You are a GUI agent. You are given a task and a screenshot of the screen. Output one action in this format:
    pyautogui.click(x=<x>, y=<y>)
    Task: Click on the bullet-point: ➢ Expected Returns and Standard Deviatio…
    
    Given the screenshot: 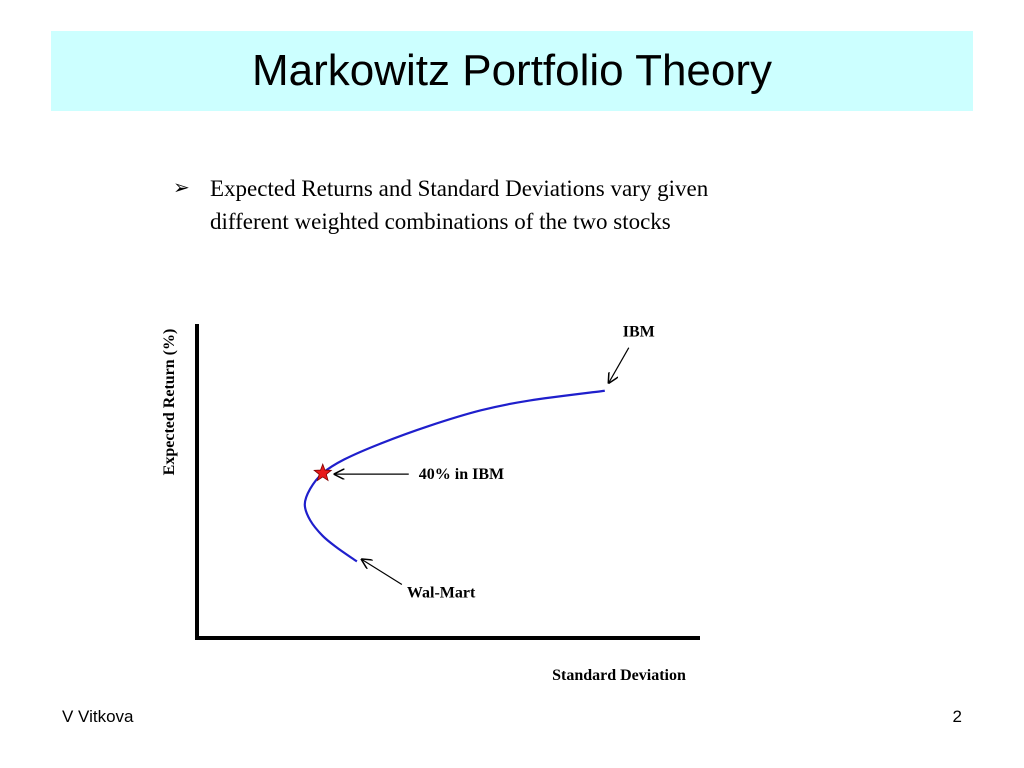 What is the action you would take?
    pyautogui.click(x=523, y=205)
    